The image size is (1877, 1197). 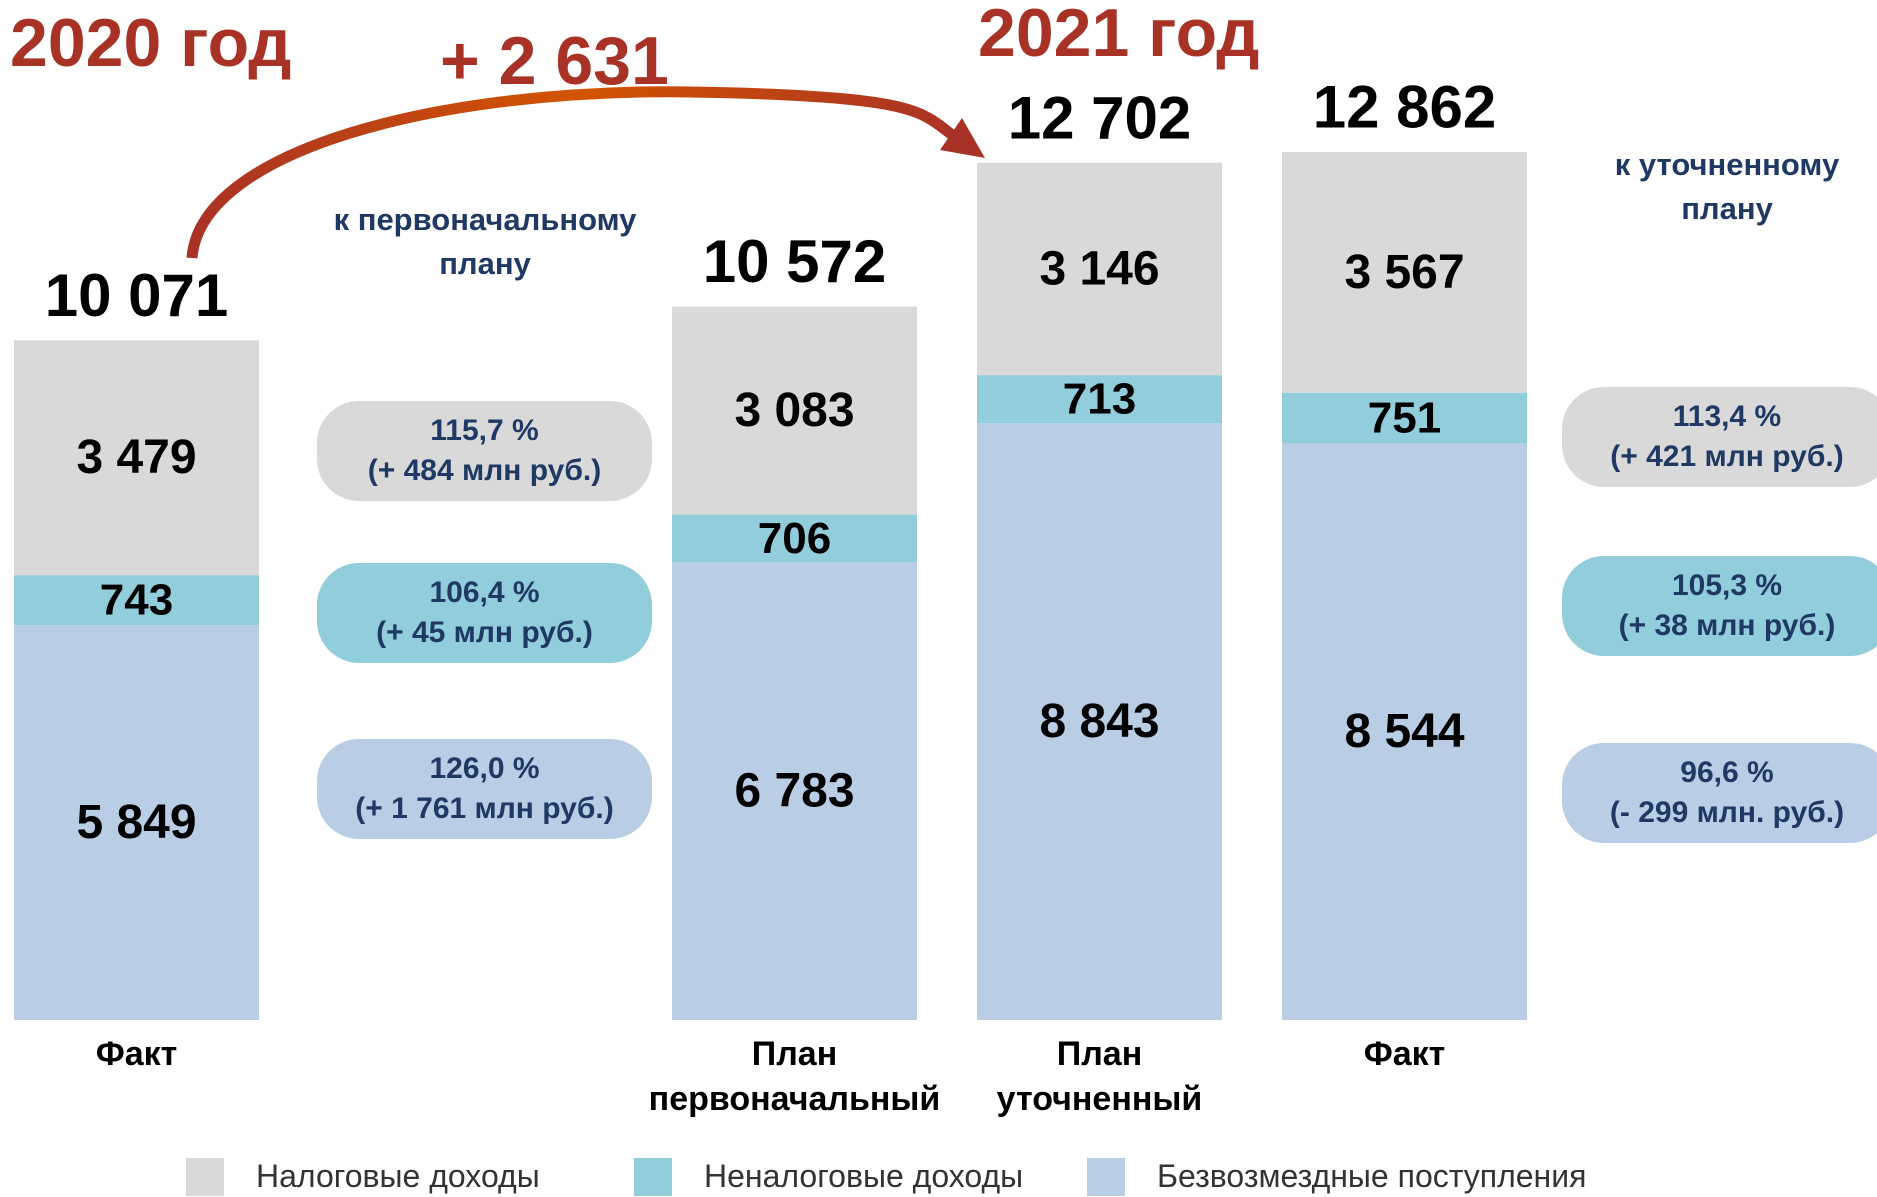 I want to click on comparison-title: к уточненному, so click(x=1727, y=164).